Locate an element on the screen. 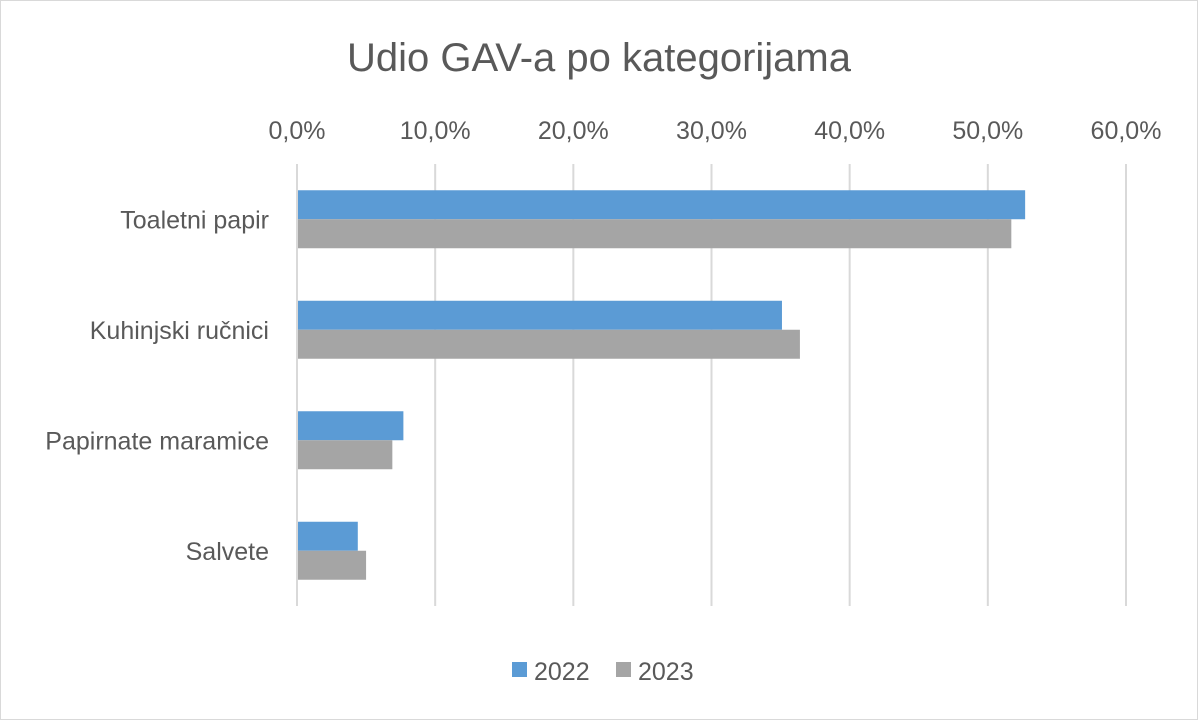 The width and height of the screenshot is (1198, 724). x-axis-ticks: 0,0% 10,0% 20,0% 30,0% 40,0% 50,0% 60,0% is located at coordinates (715, 131).